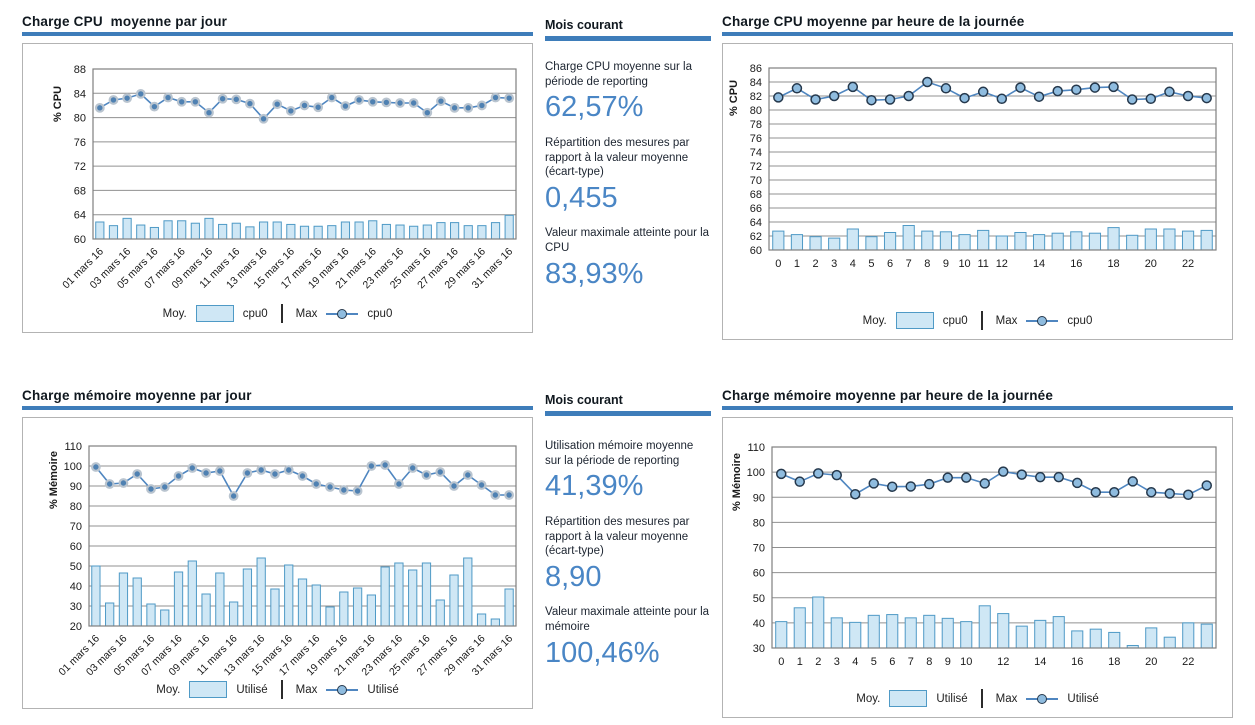 This screenshot has width=1255, height=725. Describe the element at coordinates (54, 480) in the screenshot. I see `y-axis-title: % Mémoire` at that location.